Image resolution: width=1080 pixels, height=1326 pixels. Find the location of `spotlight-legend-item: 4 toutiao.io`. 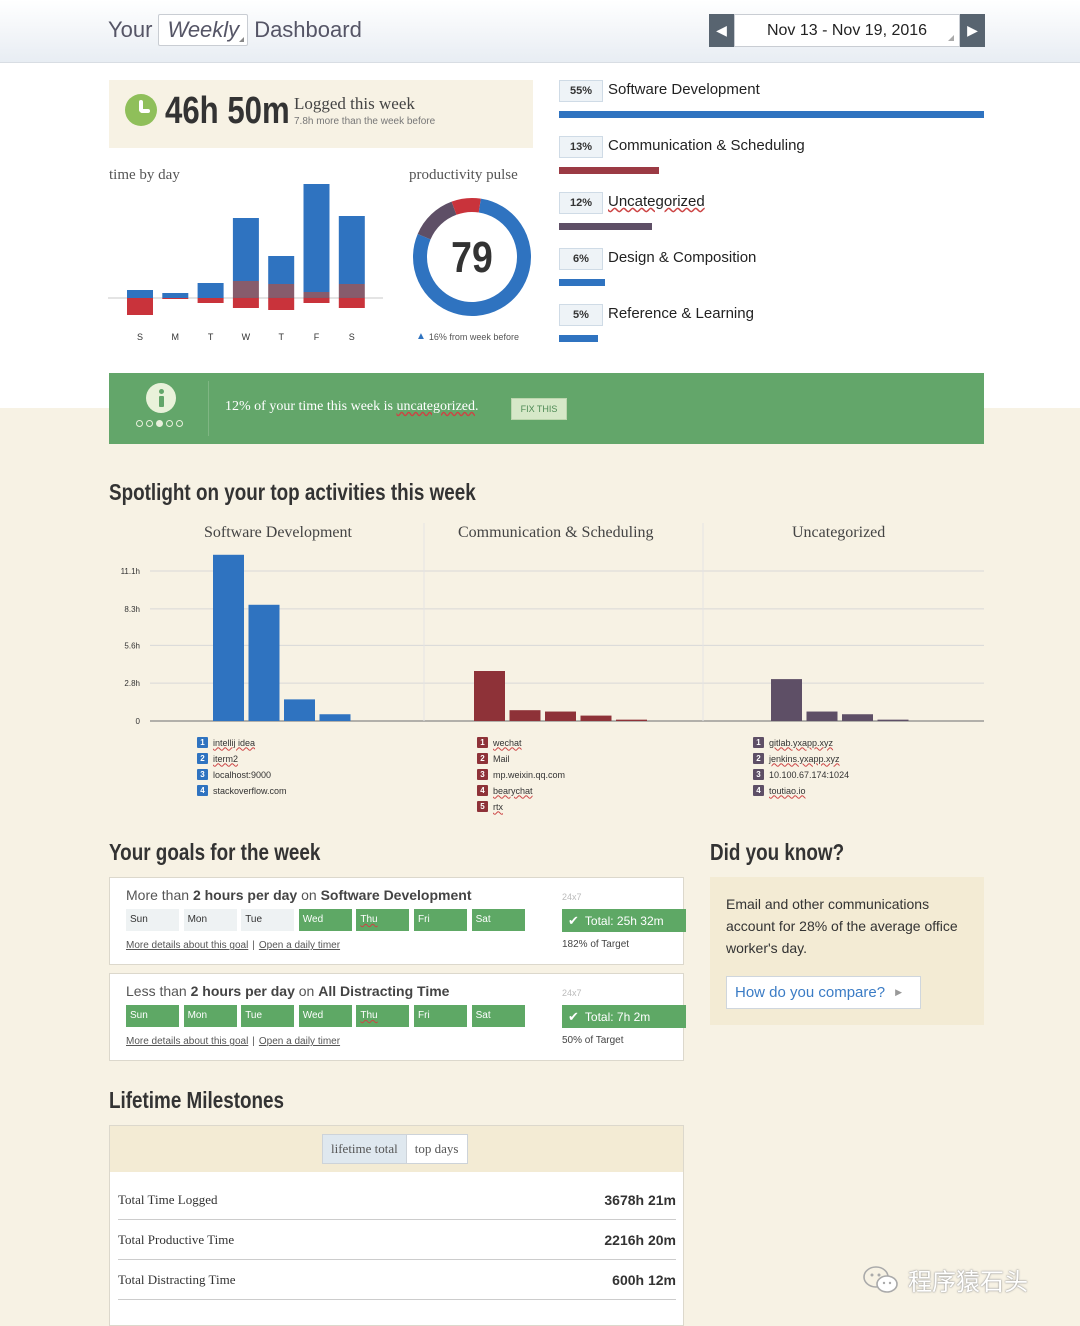

spotlight-legend-item: 4 toutiao.io is located at coordinates (779, 790).